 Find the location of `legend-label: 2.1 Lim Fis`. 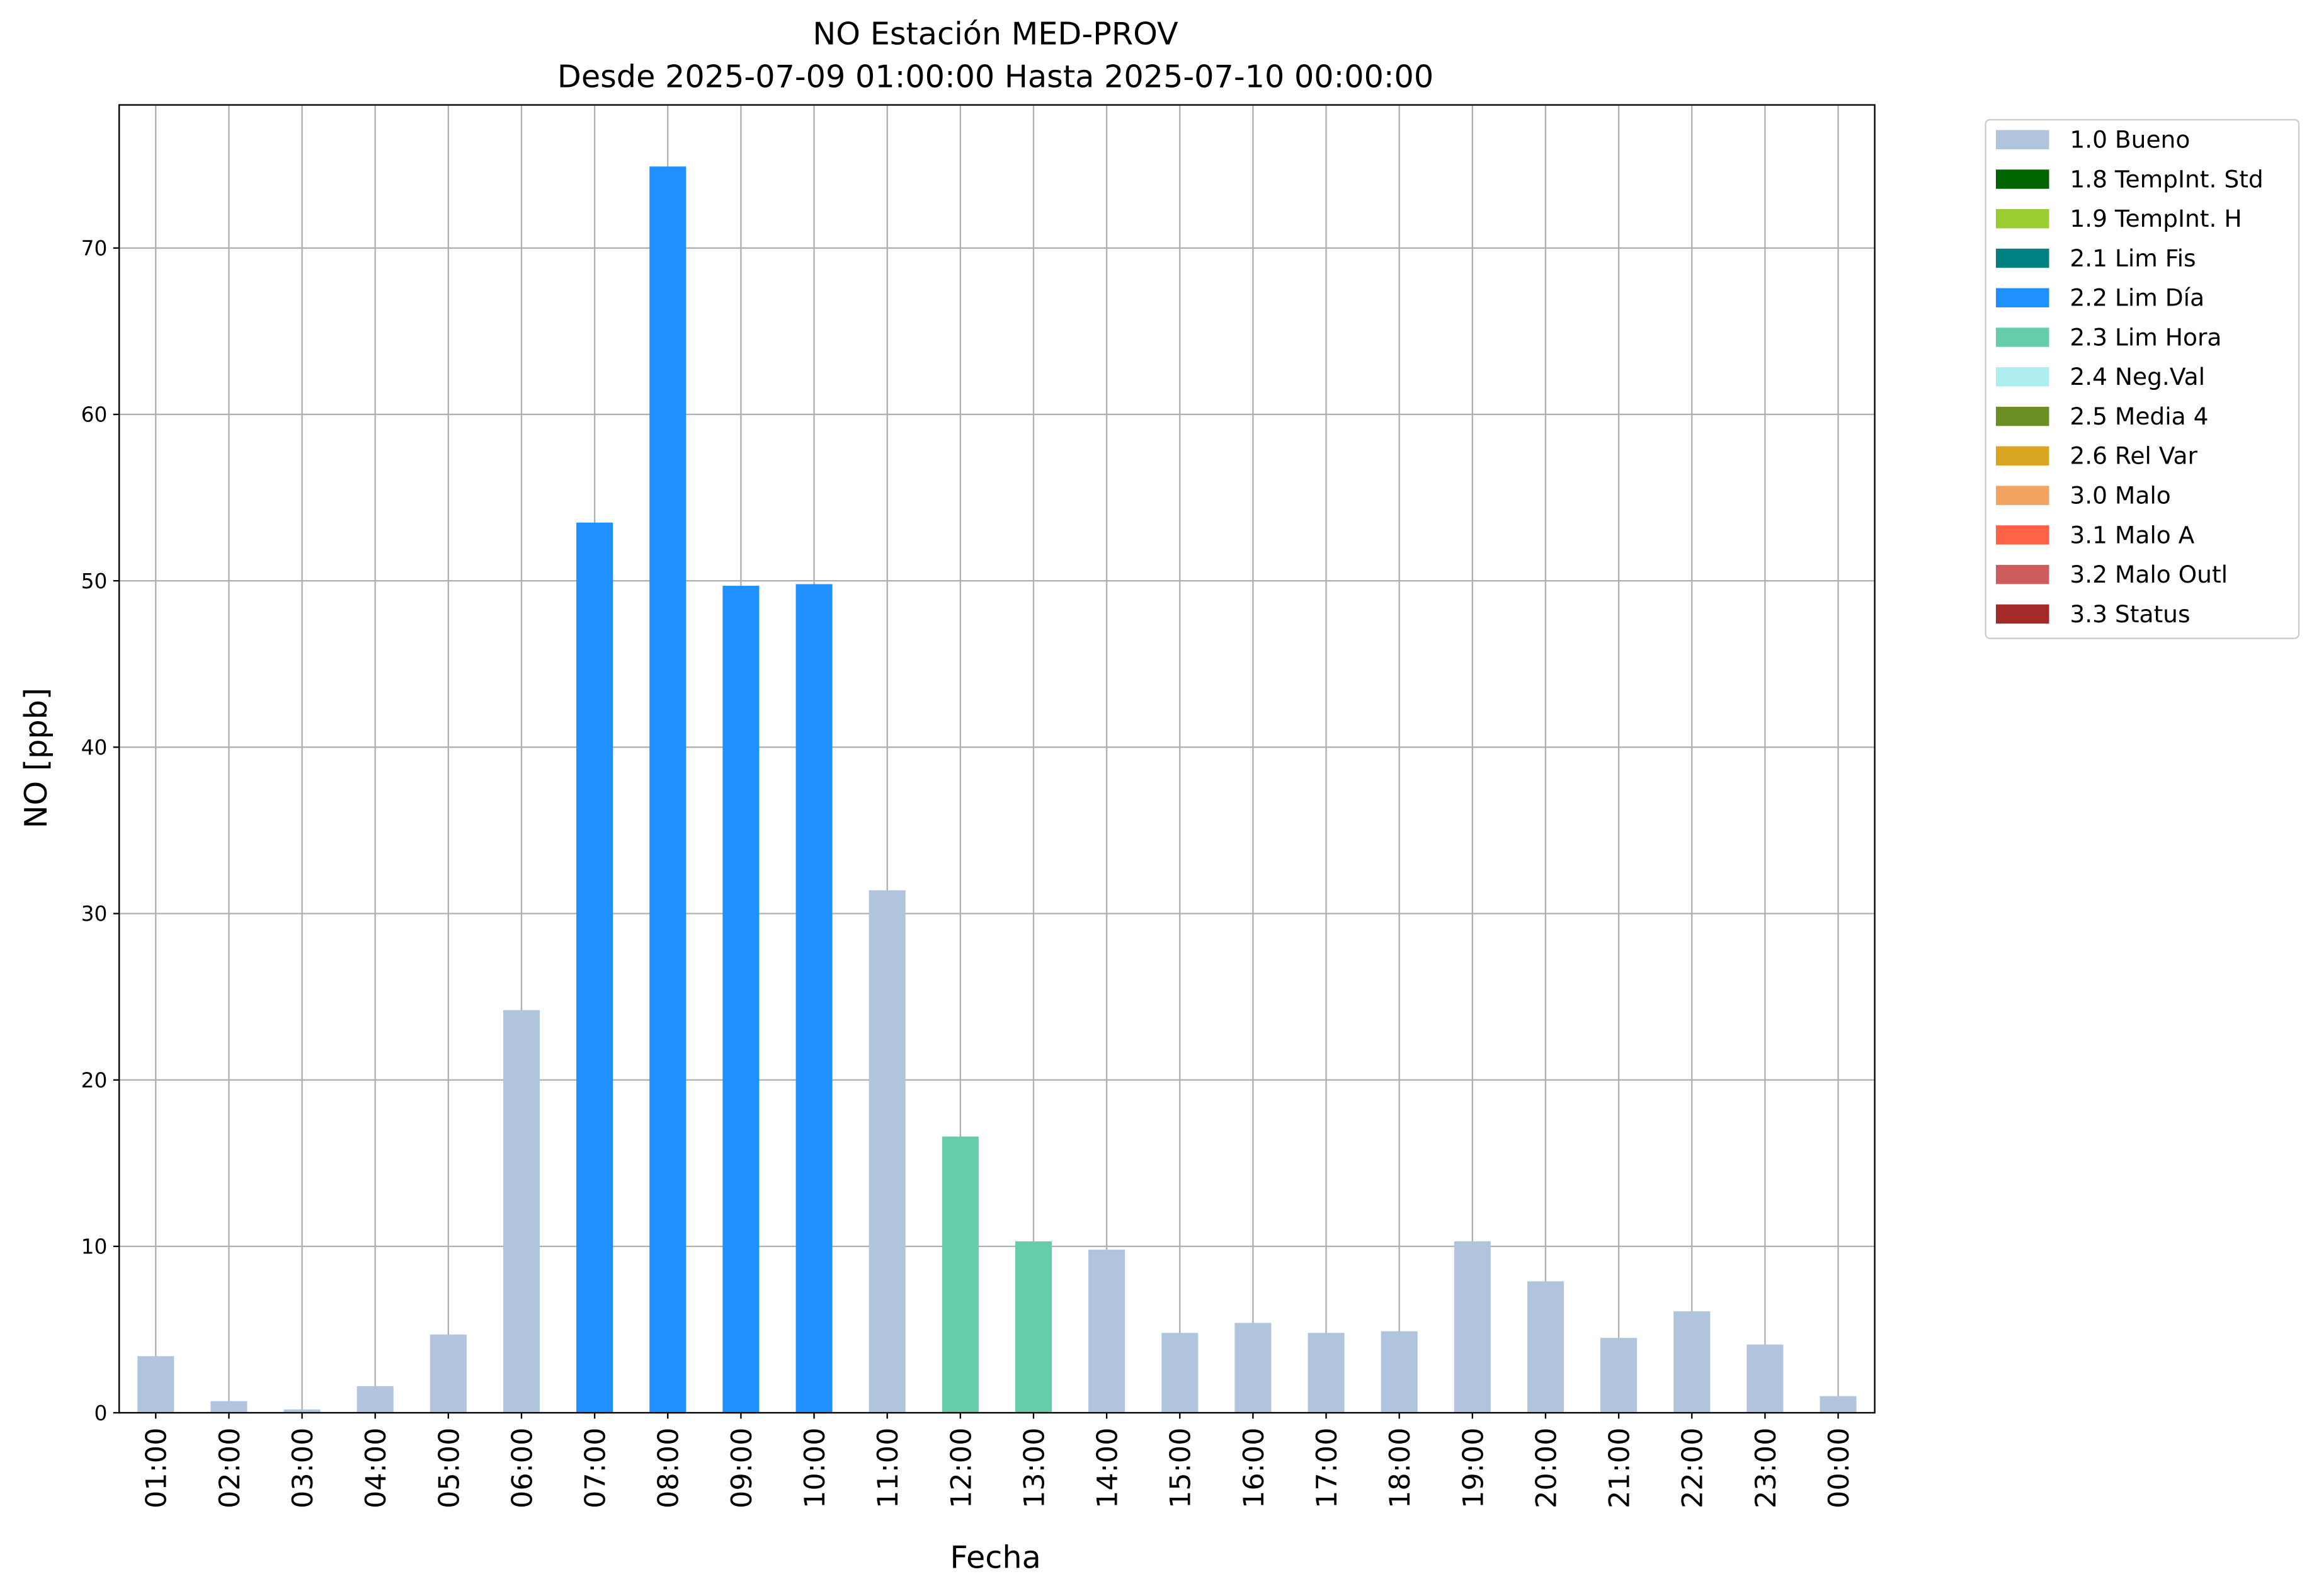

legend-label: 2.1 Lim Fis is located at coordinates (2133, 258).